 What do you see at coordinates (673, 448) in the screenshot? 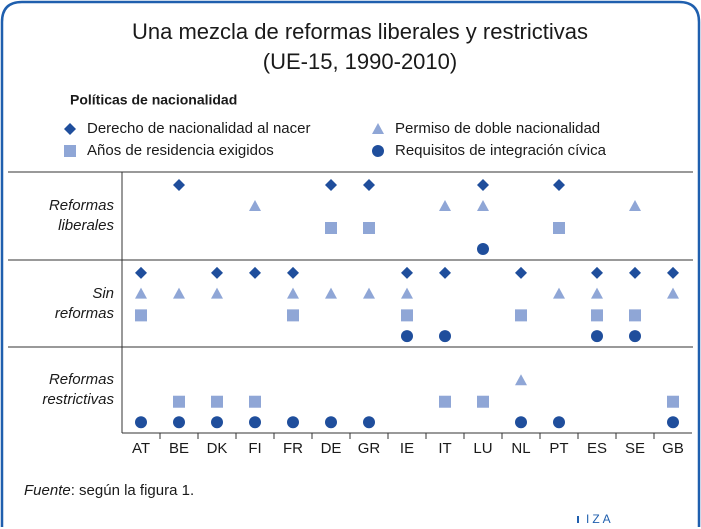
I see `x-tick-label: GB` at bounding box center [673, 448].